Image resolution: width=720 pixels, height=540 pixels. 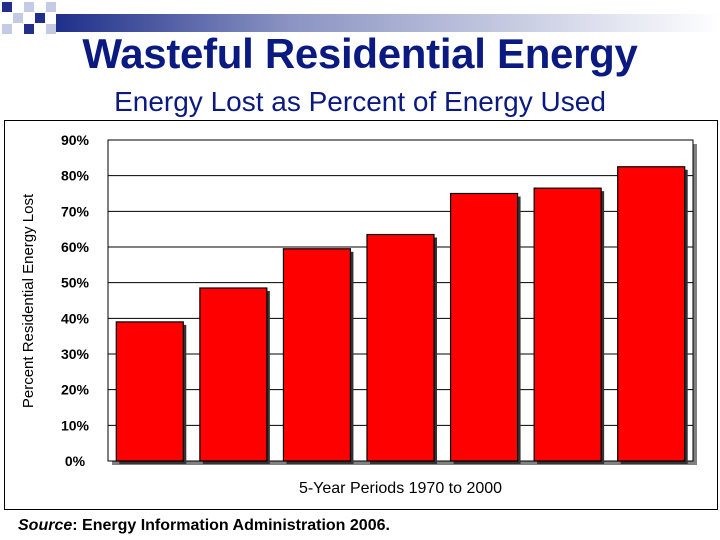 What do you see at coordinates (75, 461) in the screenshot?
I see `y-tick-label: 0%` at bounding box center [75, 461].